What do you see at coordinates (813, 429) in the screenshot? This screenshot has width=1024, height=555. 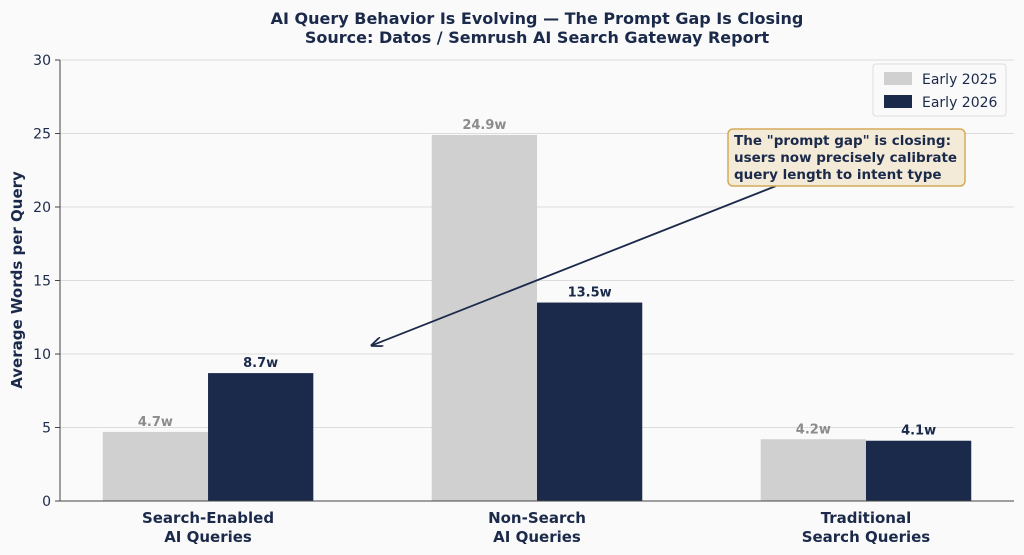 I see `data-label: 4.2w` at bounding box center [813, 429].